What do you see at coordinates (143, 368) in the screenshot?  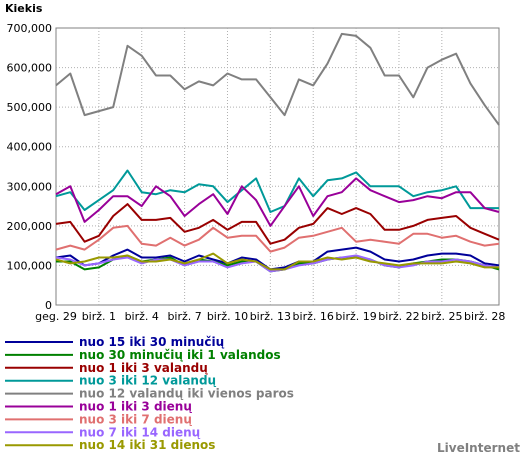 I see `legend-label: nuo 1 iki 3 valandų` at bounding box center [143, 368].